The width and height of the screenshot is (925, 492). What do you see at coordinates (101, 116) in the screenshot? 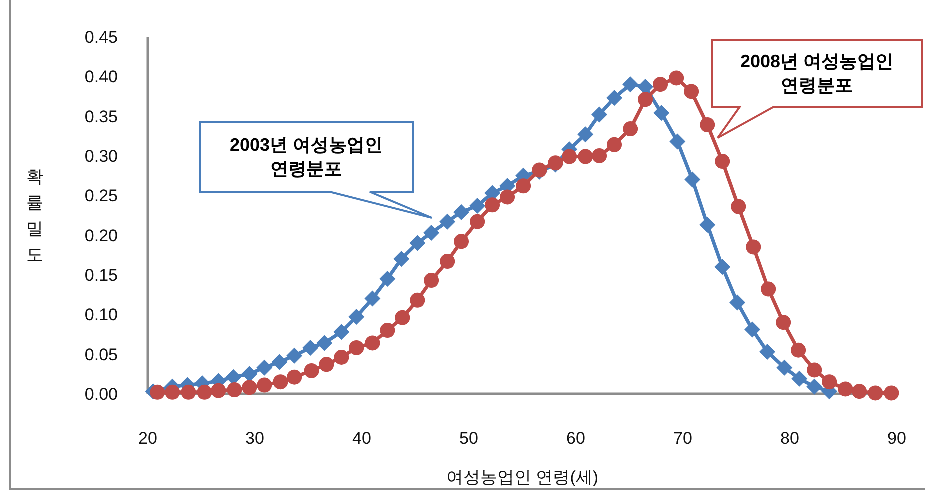
I see `y-tick-label: 0.35` at bounding box center [101, 116].